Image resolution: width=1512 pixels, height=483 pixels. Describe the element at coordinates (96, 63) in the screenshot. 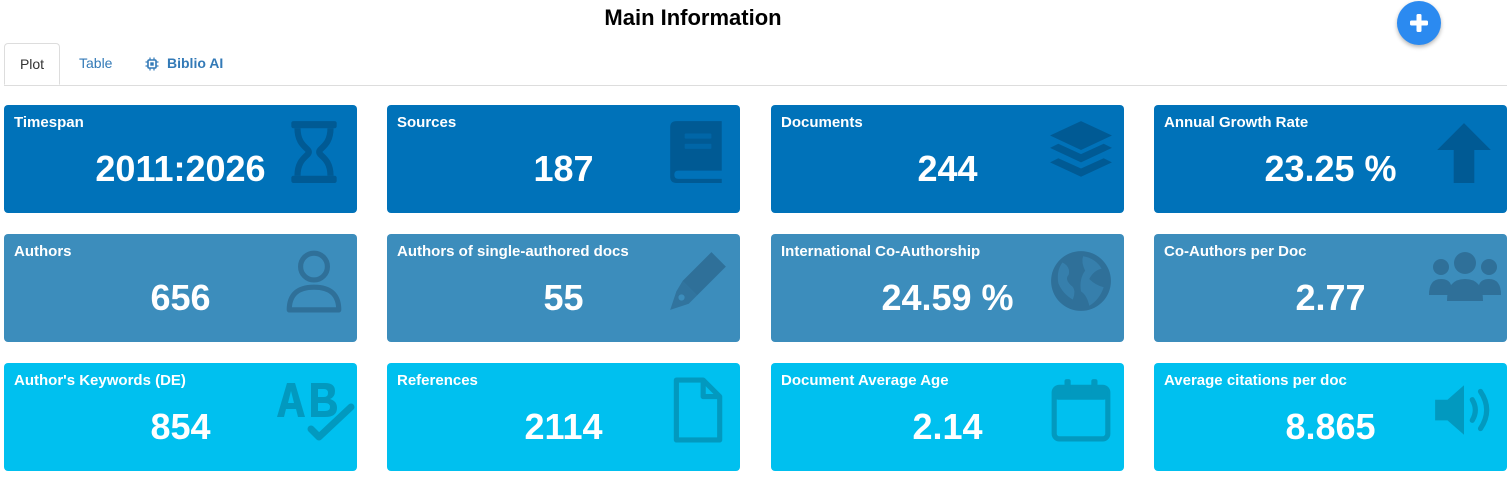

I see `tab-table: Table` at that location.